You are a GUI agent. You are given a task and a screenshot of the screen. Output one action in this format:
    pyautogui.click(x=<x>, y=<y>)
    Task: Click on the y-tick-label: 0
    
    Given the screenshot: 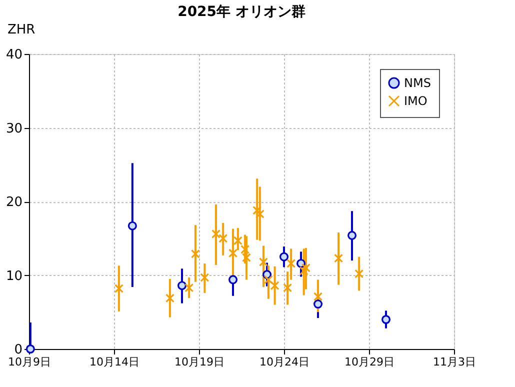 What is the action you would take?
    pyautogui.click(x=18, y=350)
    